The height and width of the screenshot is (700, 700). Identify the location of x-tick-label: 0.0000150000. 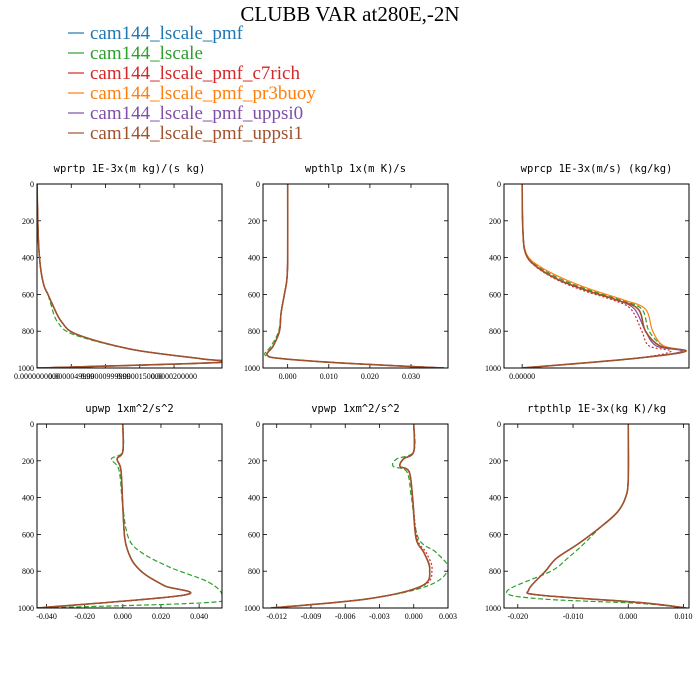
(140, 376).